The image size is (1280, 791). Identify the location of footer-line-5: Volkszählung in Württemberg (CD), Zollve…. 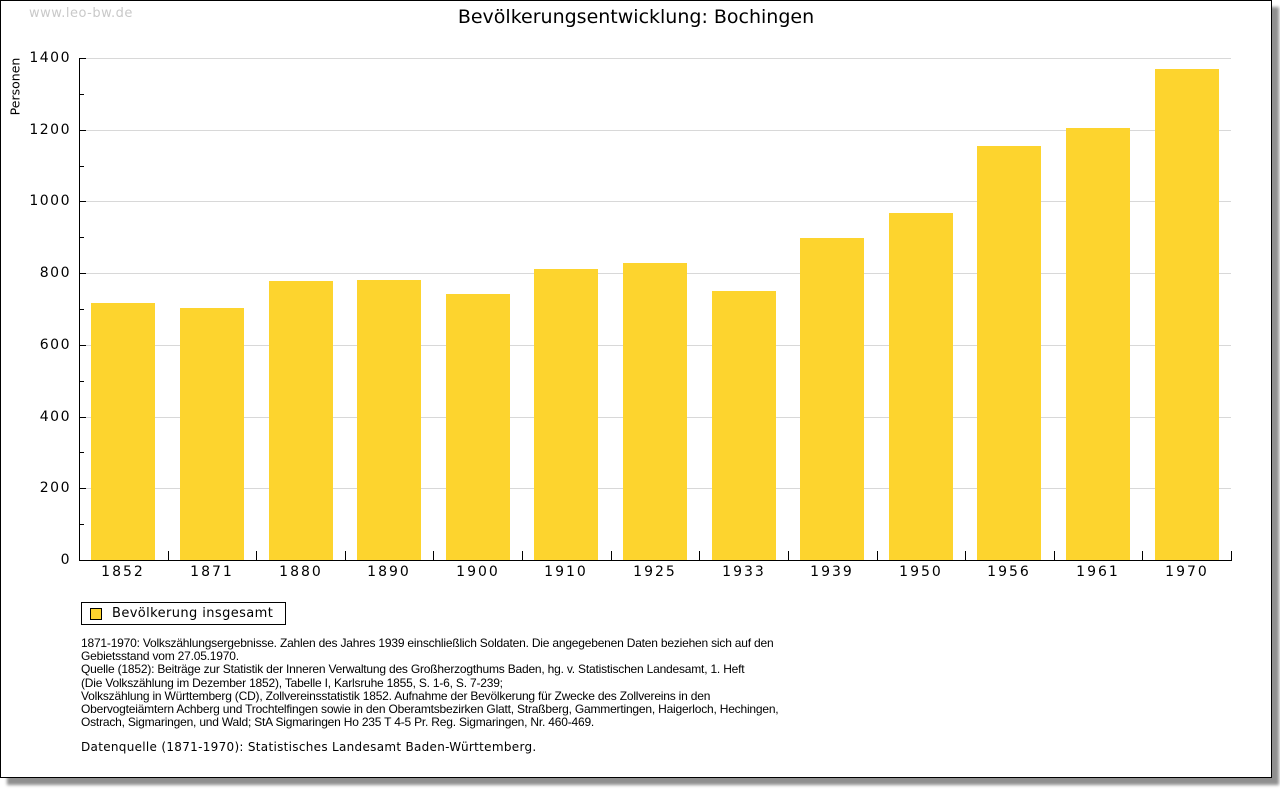
(396, 695).